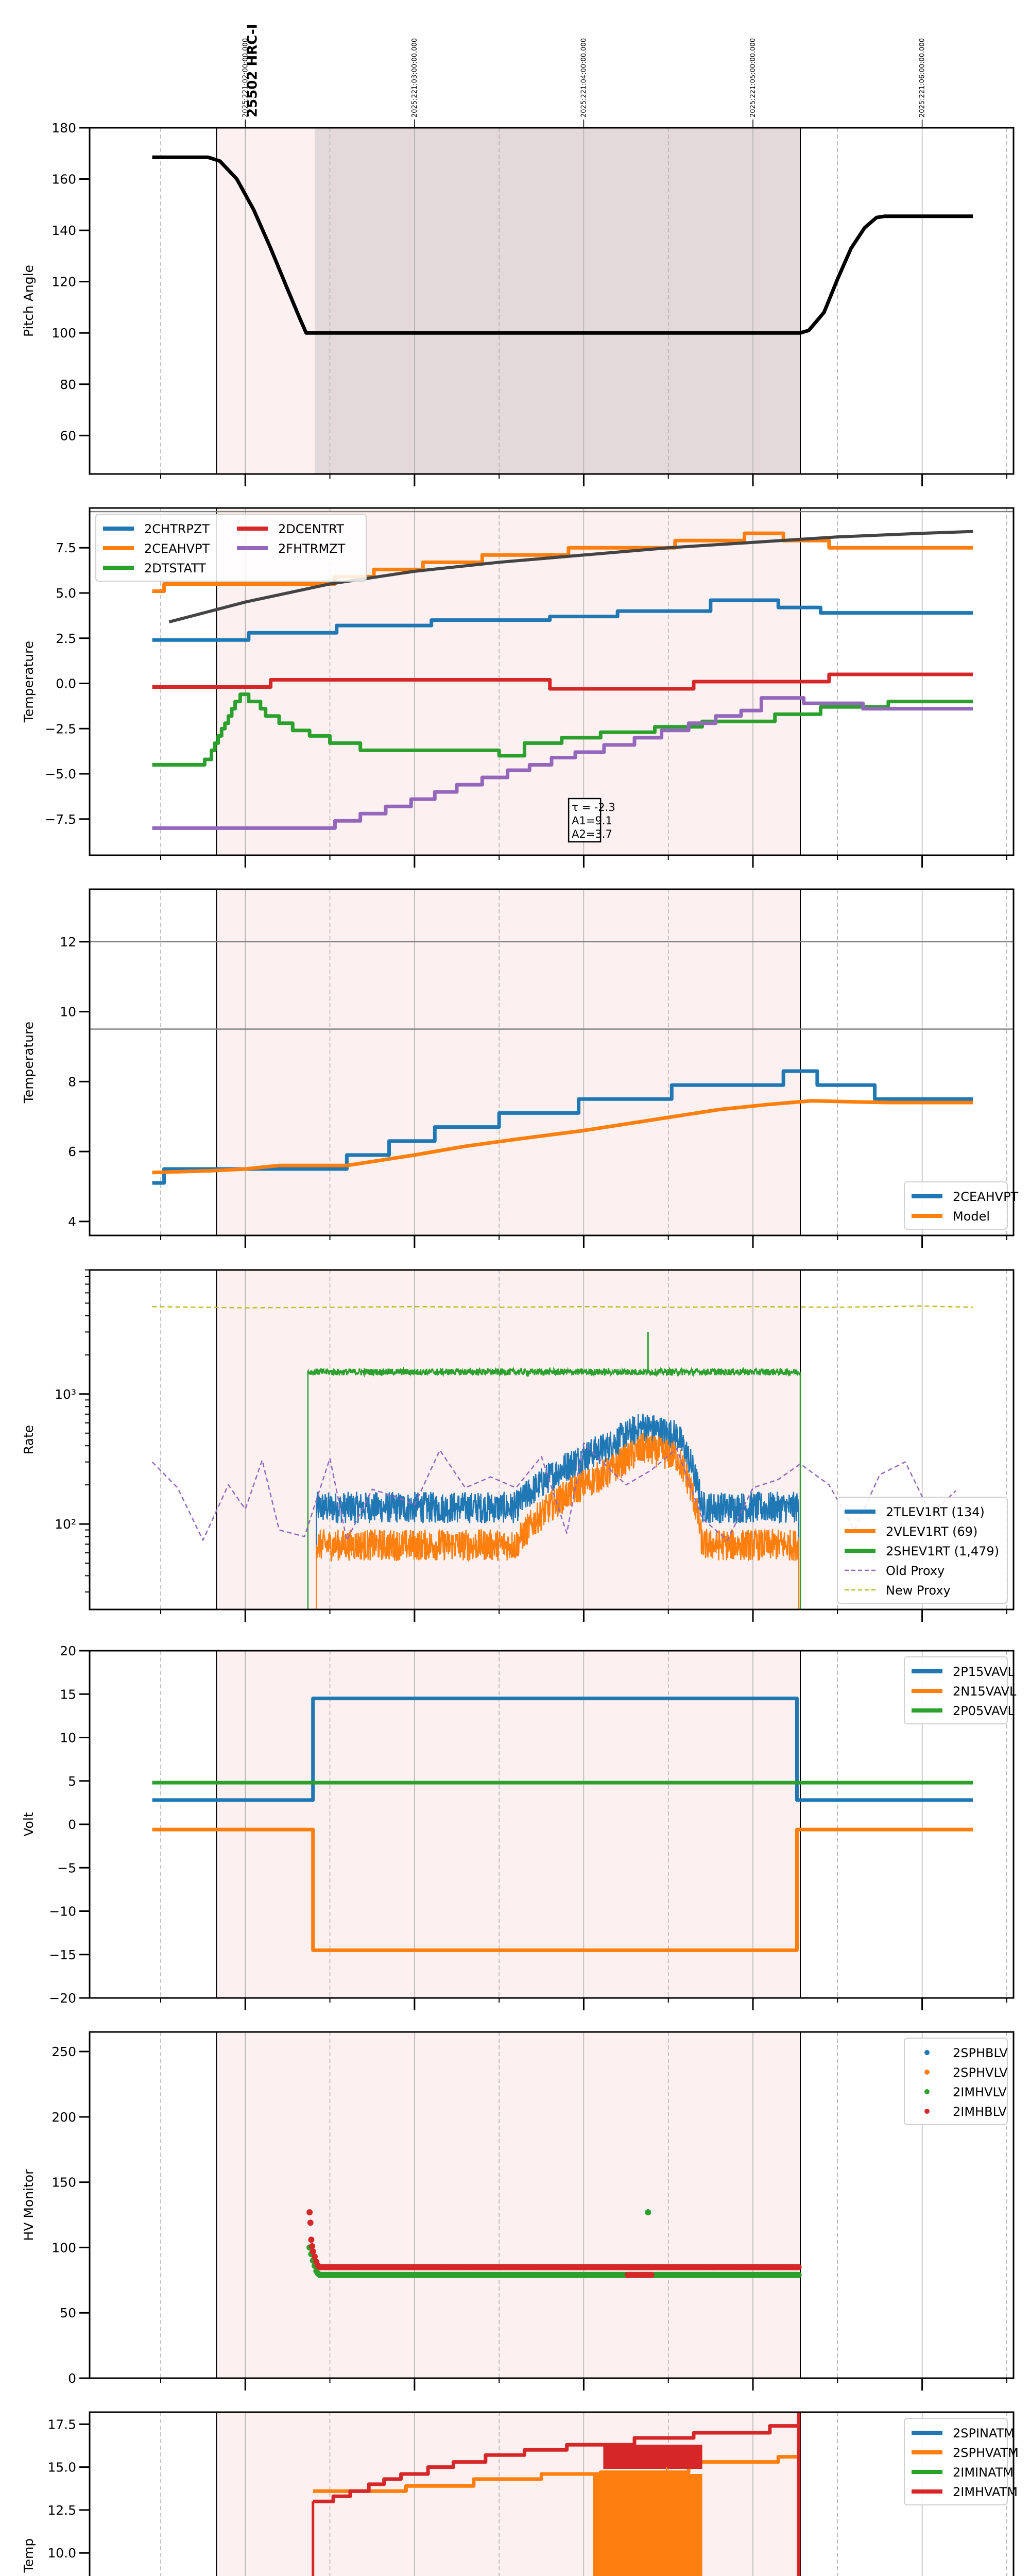 The image size is (1030, 2576). I want to click on y-tick-label: 0, so click(72, 2378).